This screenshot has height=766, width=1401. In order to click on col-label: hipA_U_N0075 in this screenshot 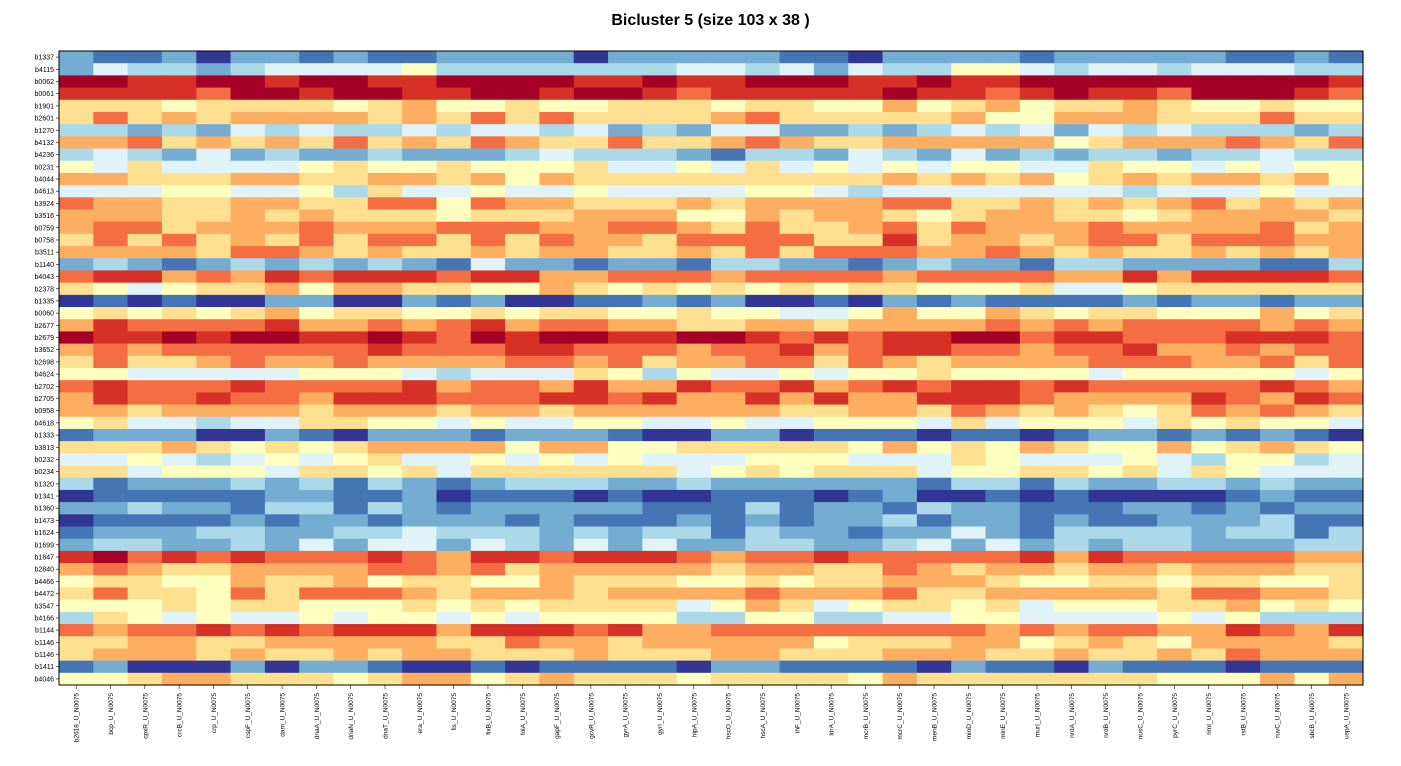, I will do `click(694, 715)`.